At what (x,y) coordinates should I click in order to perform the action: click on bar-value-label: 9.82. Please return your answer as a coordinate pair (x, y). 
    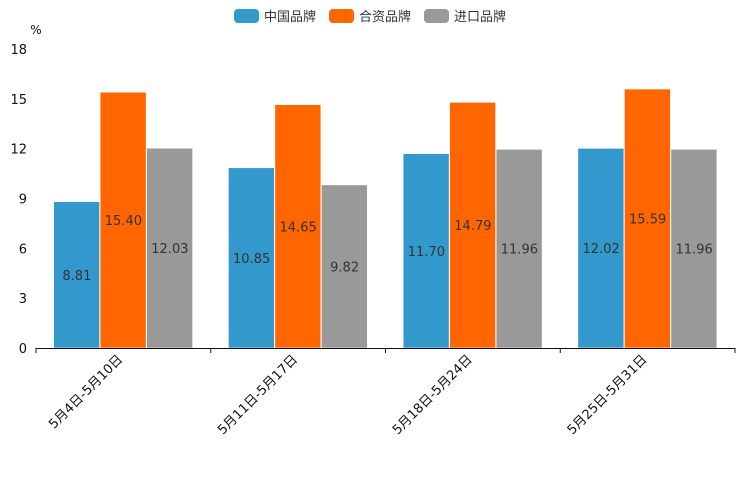
    Looking at the image, I should click on (344, 267).